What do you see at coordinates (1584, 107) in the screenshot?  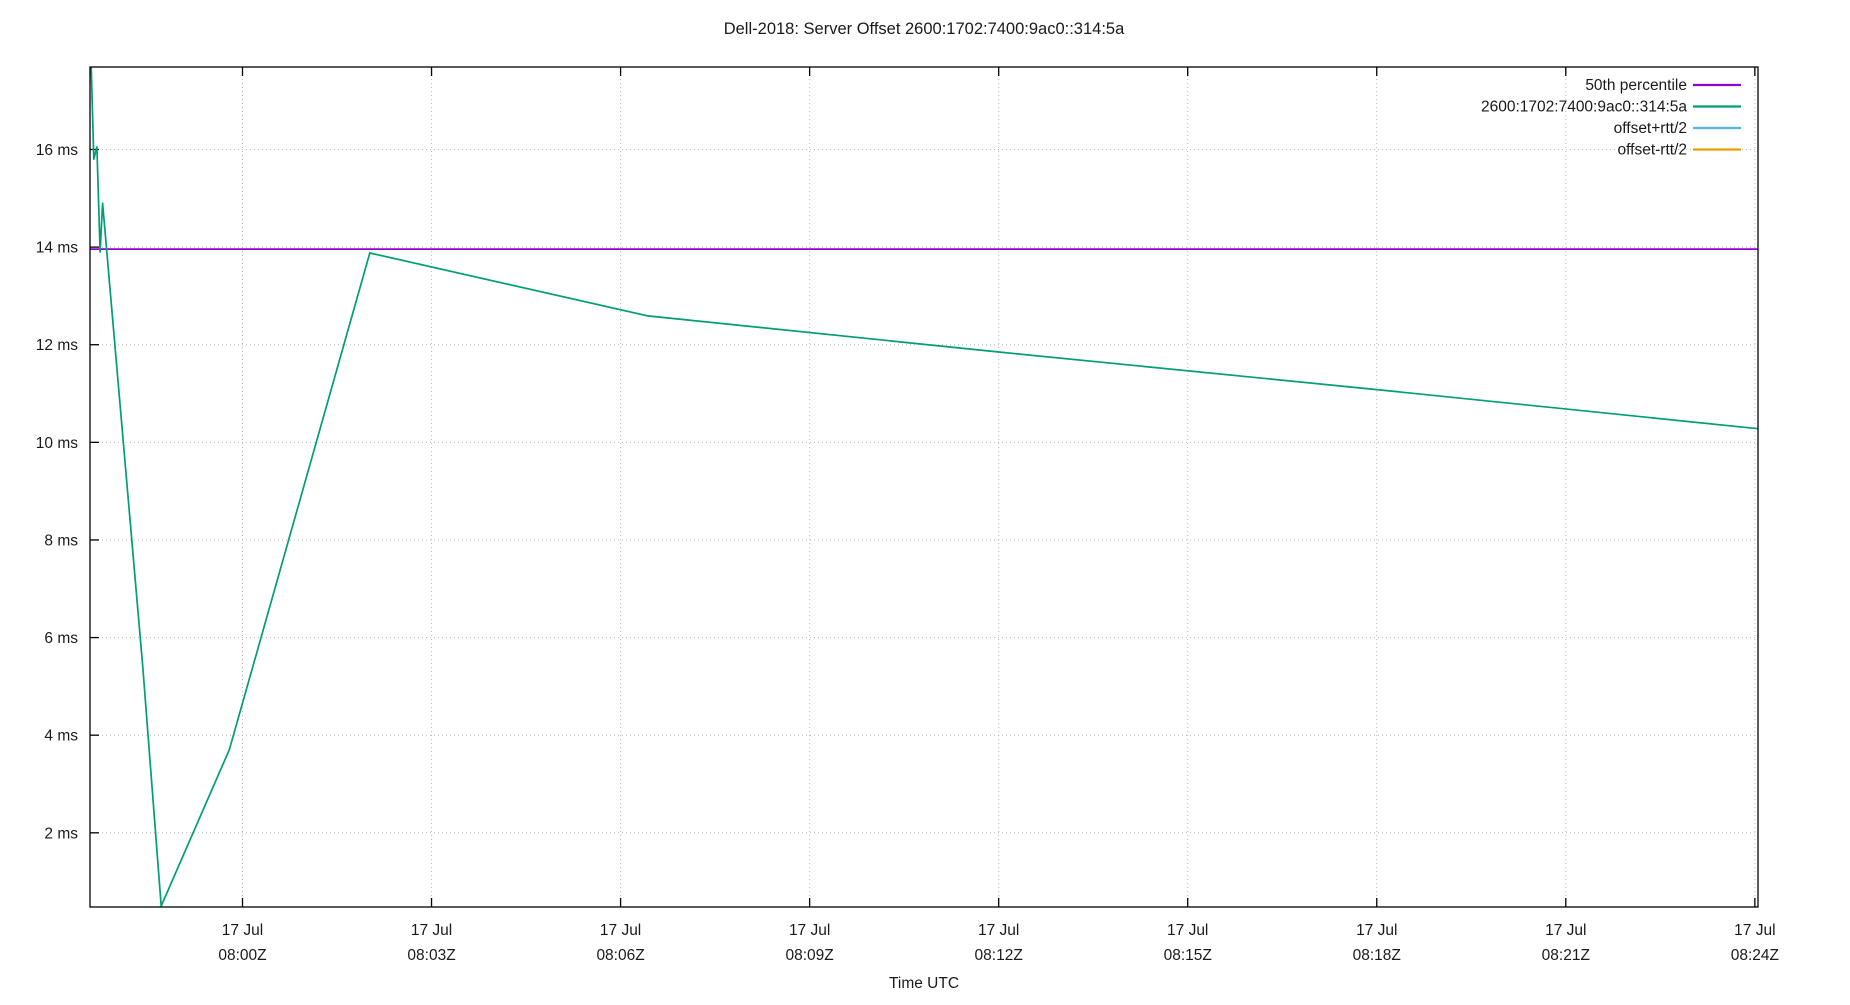 I see `legend-label-server-offset: 2600:1702:7400:9ac0::314:5a` at bounding box center [1584, 107].